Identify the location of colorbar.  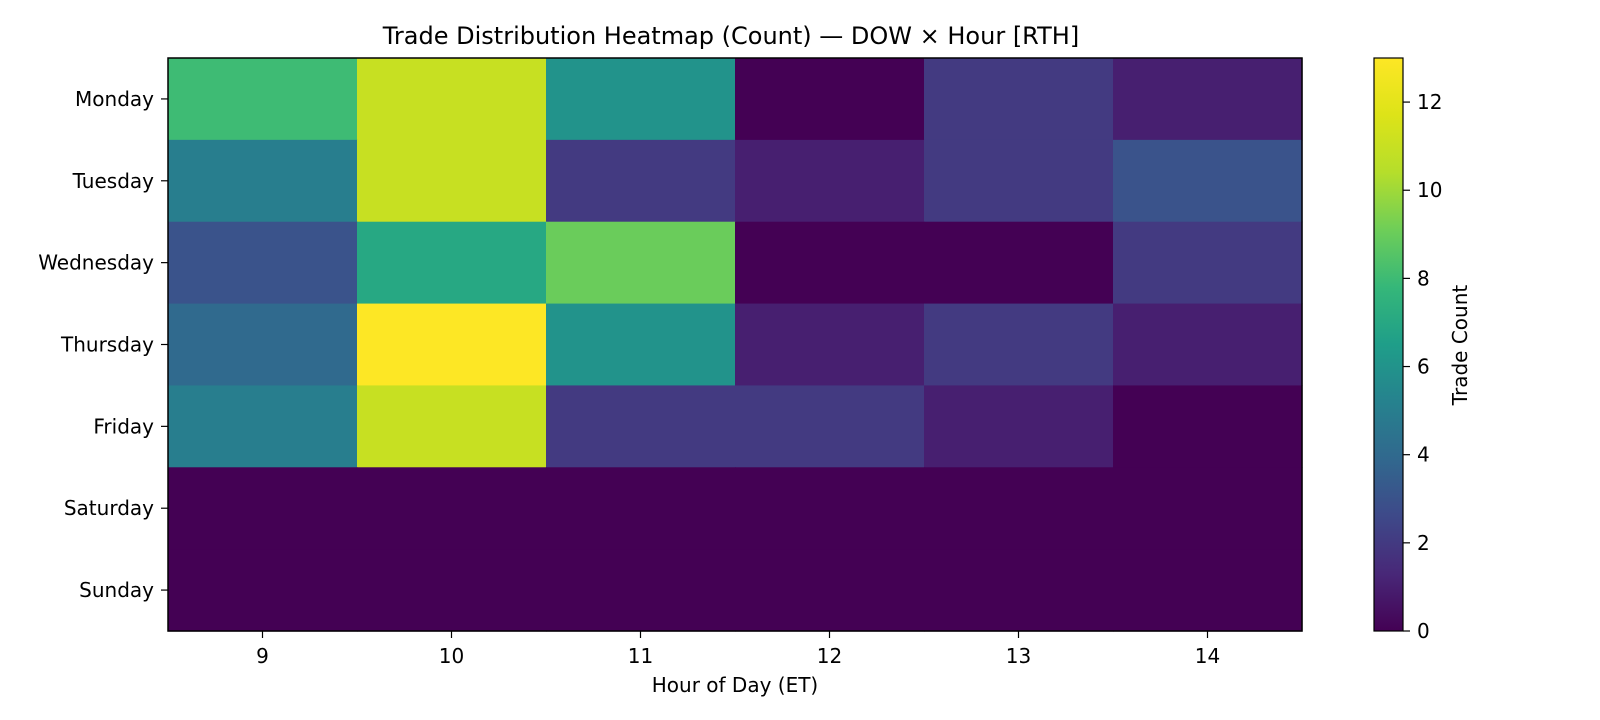
(1388, 344).